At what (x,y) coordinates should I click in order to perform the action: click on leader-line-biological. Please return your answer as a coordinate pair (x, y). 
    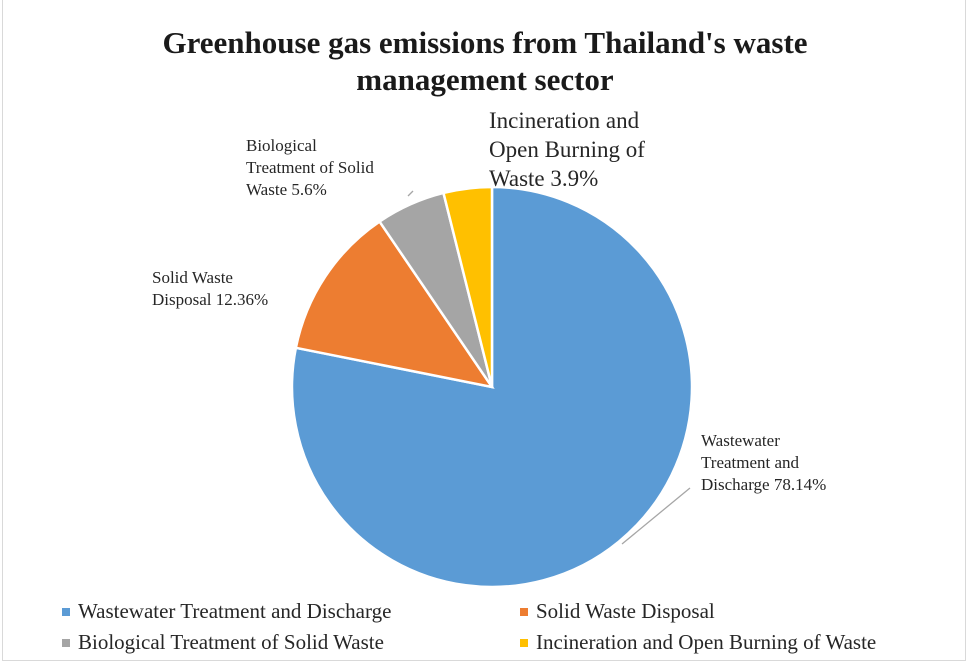
    Looking at the image, I should click on (410, 193).